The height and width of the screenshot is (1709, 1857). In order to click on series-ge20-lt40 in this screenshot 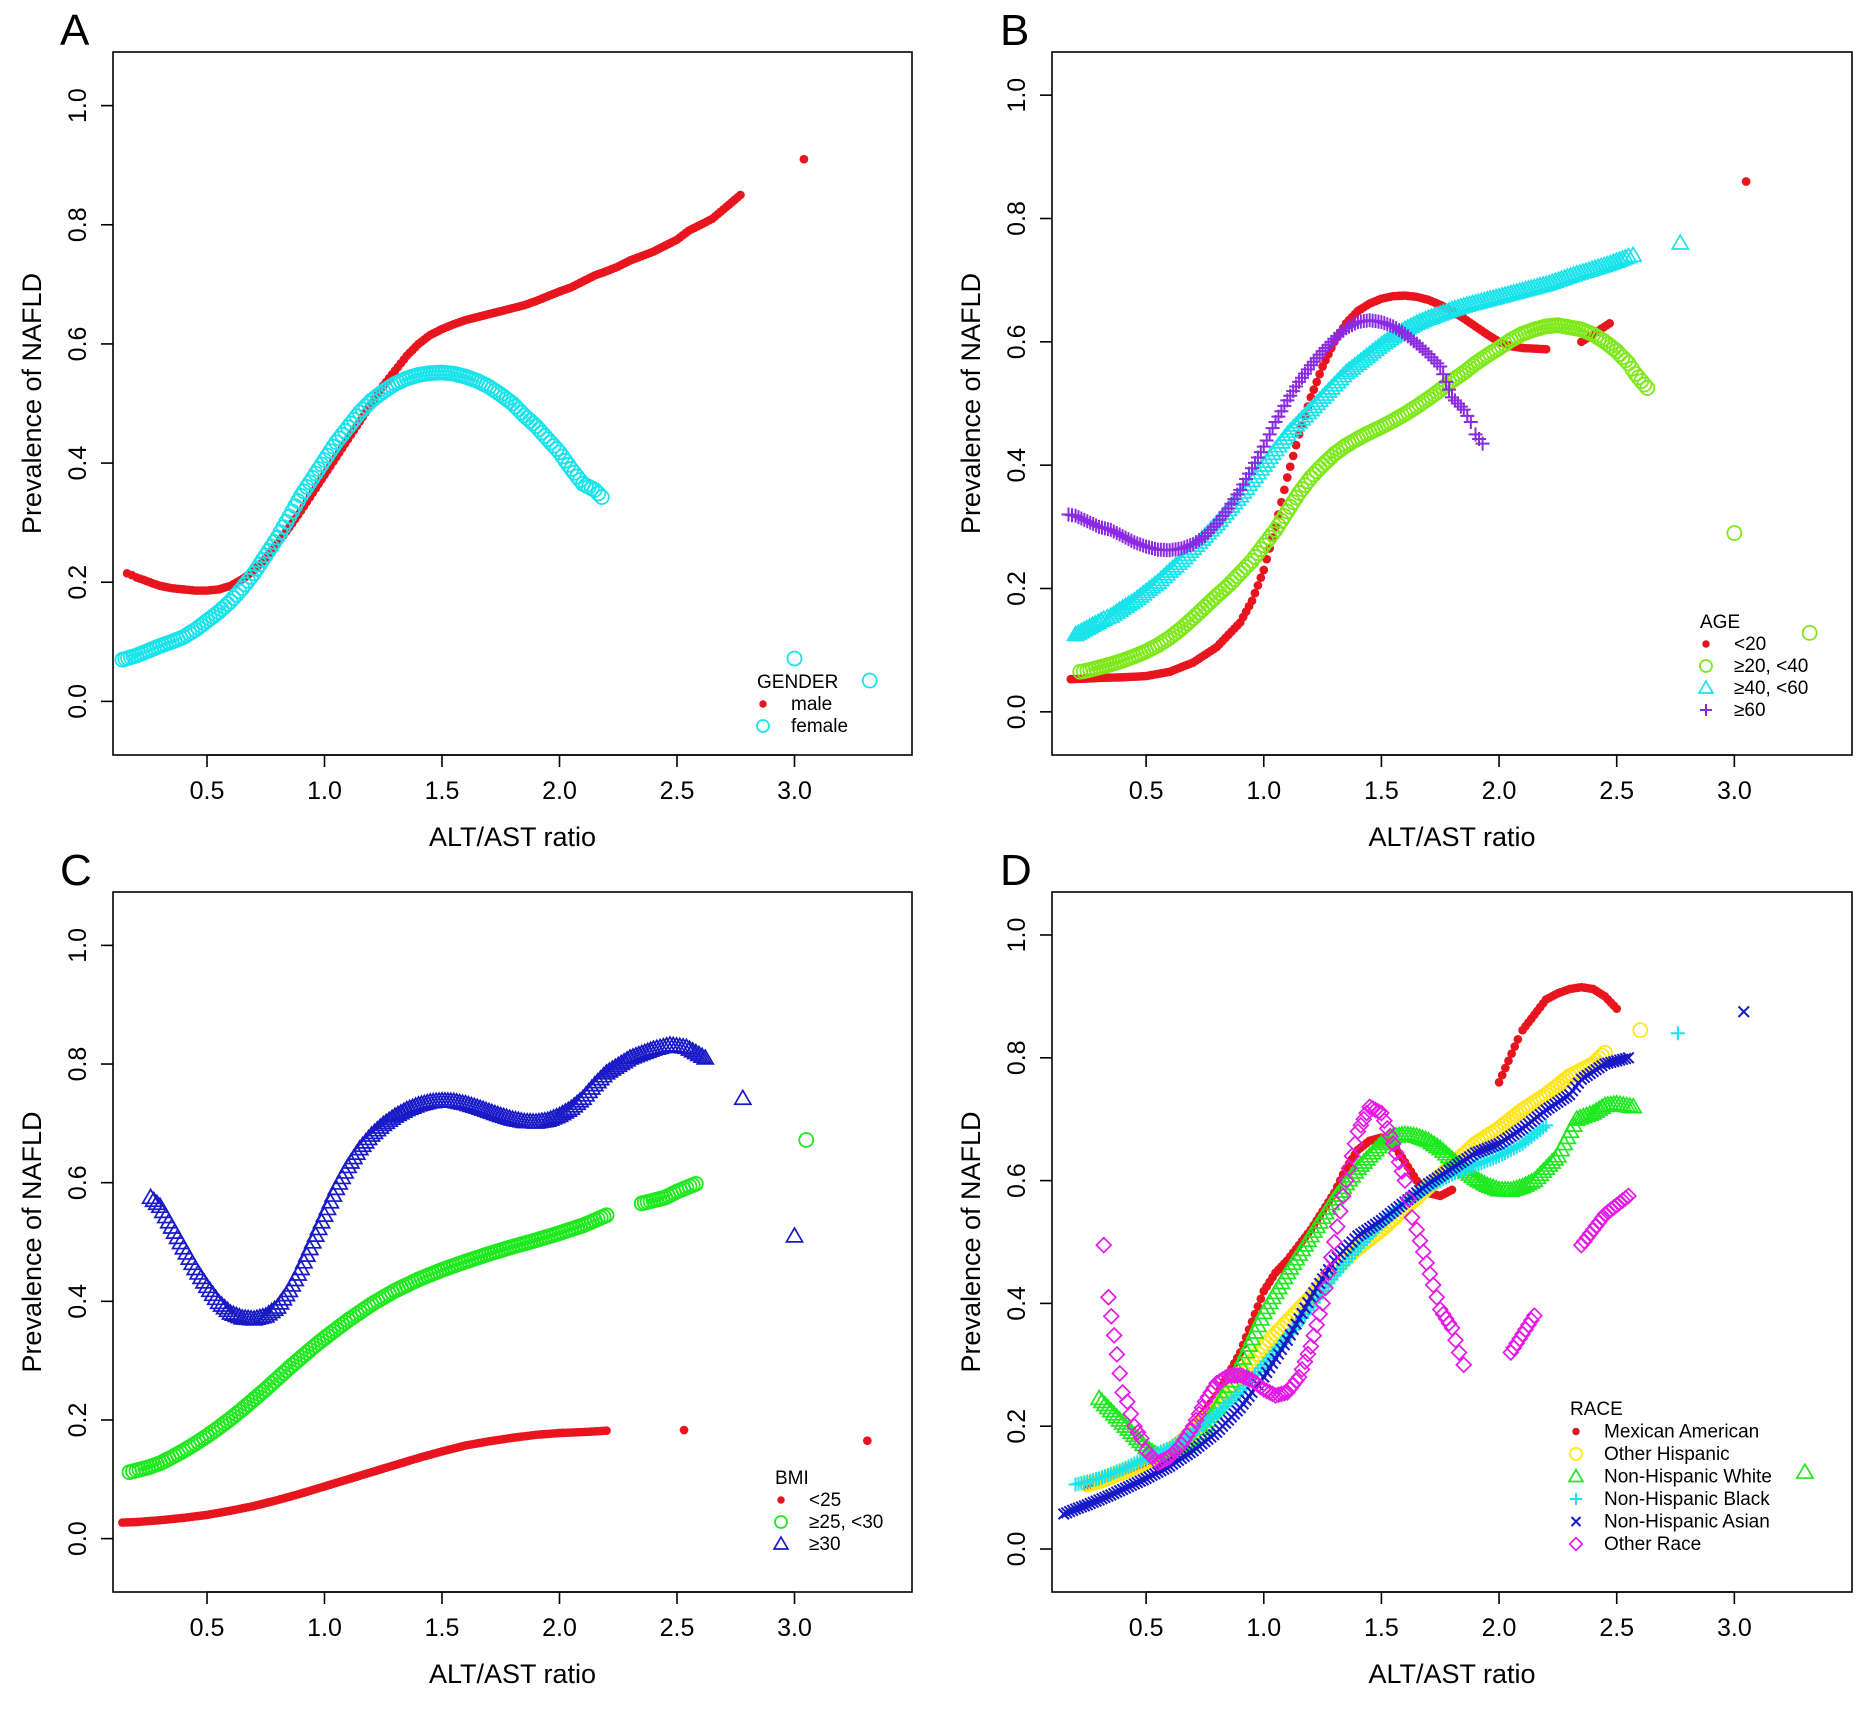, I will do `click(1445, 498)`.